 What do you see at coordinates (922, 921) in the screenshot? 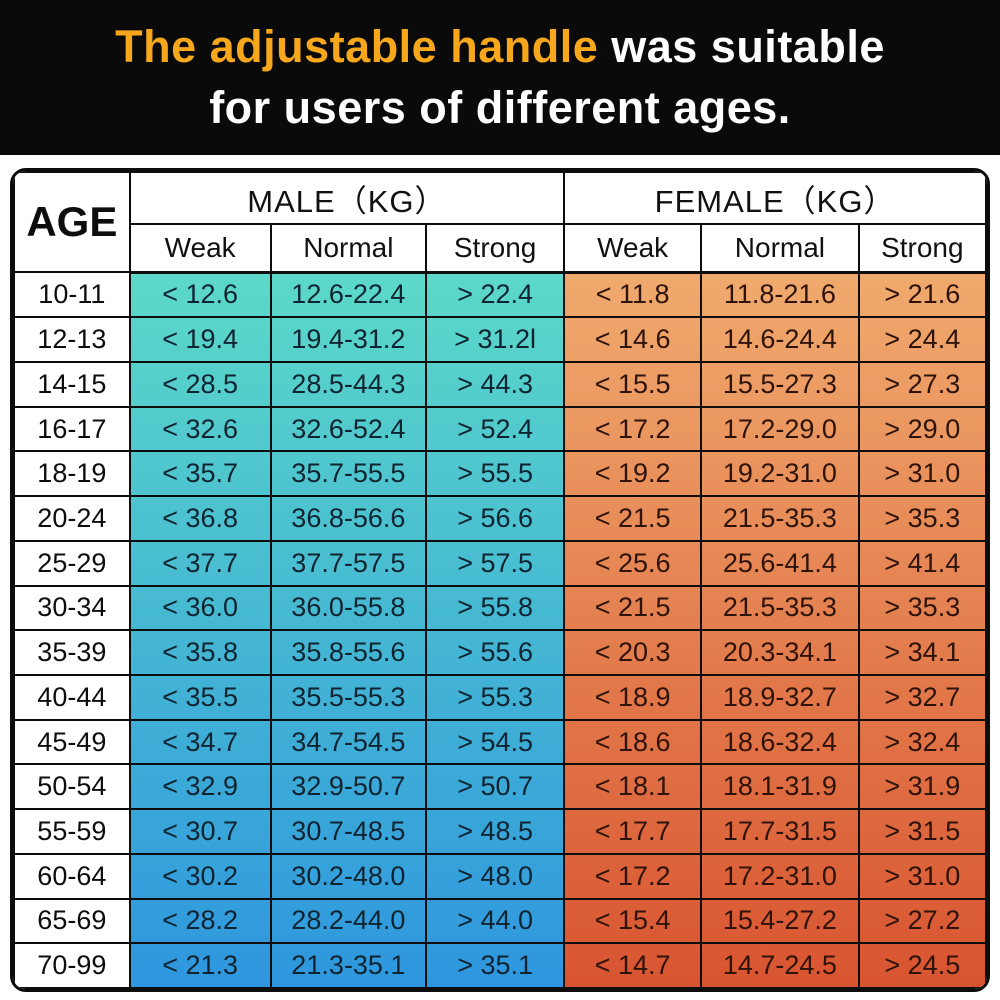
I see `female-strong-cell: > 27.2` at bounding box center [922, 921].